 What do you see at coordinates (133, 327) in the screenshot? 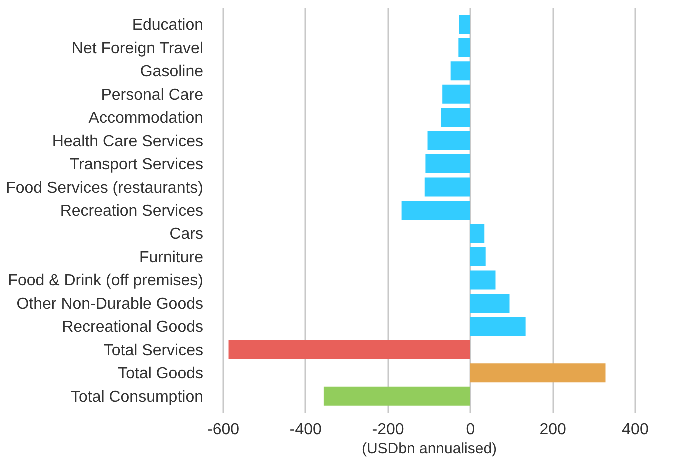
I see `y-tick-label: Recreational Goods` at bounding box center [133, 327].